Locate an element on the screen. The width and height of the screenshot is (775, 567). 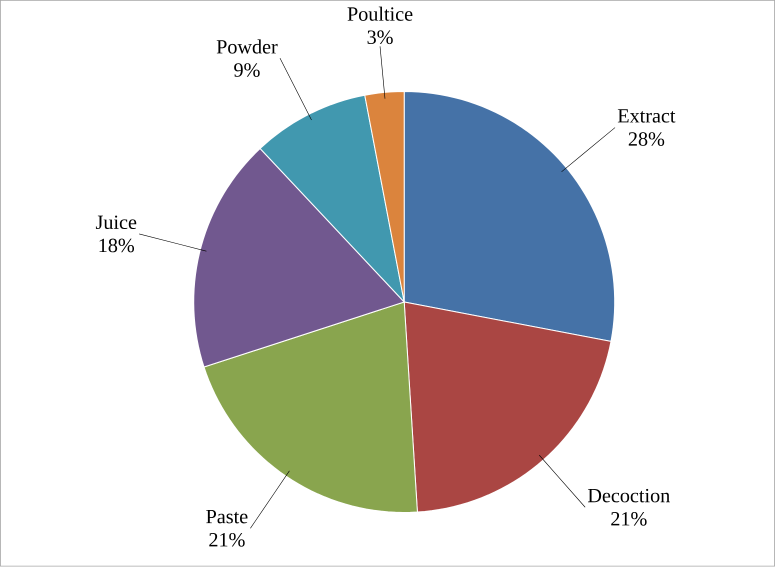
data-label: 9% is located at coordinates (247, 70).